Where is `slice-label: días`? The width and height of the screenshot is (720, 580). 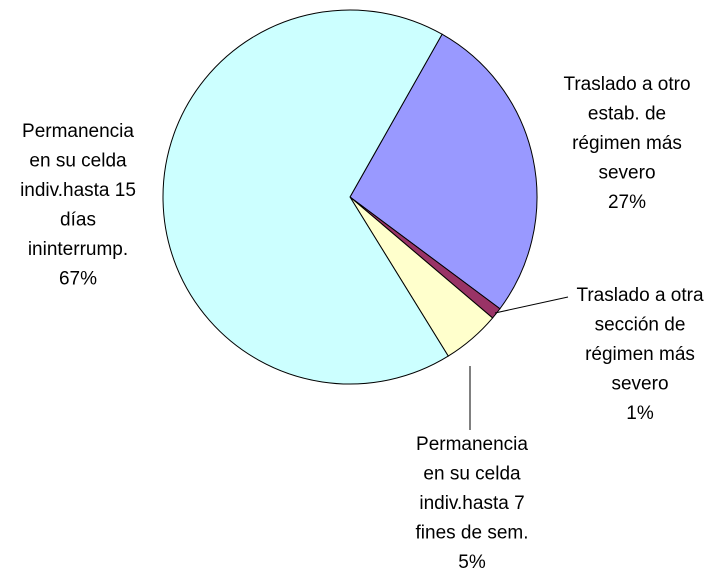
slice-label: días is located at coordinates (78, 220).